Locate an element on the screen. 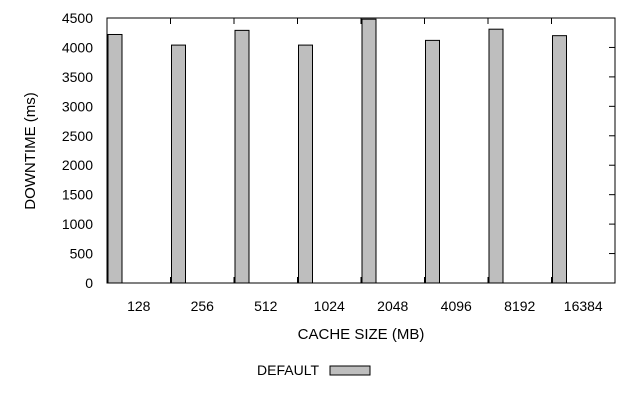 The height and width of the screenshot is (405, 640). x-tick-label-16384: 16384 is located at coordinates (583, 306).